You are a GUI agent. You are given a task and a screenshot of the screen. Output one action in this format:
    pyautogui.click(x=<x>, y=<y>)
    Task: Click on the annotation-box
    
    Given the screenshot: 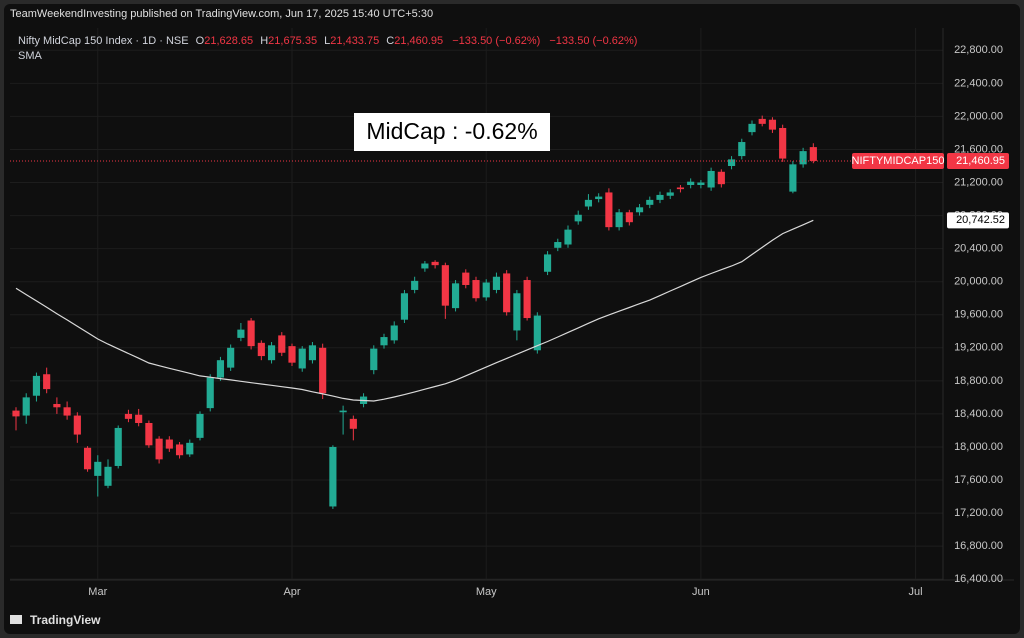 What is the action you would take?
    pyautogui.click(x=452, y=132)
    